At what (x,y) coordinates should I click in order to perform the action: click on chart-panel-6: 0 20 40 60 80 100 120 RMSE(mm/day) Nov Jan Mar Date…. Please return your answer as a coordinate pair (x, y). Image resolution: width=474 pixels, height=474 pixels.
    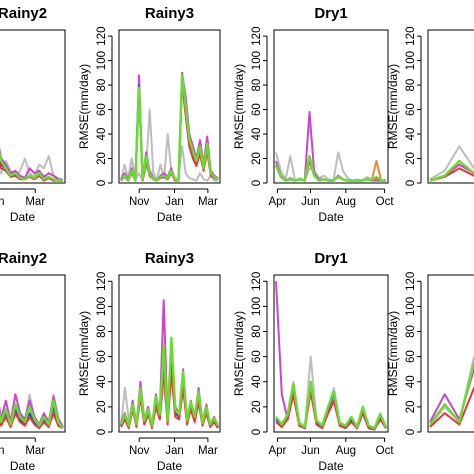
    Looking at the image, I should click on (149, 361).